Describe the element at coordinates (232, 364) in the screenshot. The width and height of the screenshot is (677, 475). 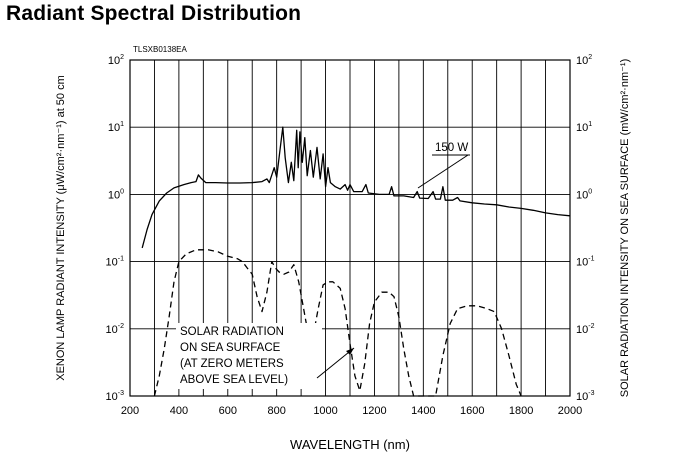
I see `annotation-solar-line-3: (AT ZERO METERS` at that location.